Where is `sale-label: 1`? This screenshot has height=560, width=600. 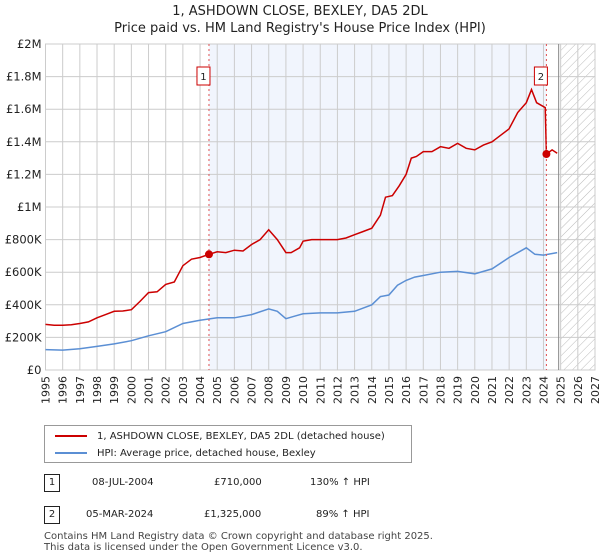 sale-label: 1 is located at coordinates (203, 77).